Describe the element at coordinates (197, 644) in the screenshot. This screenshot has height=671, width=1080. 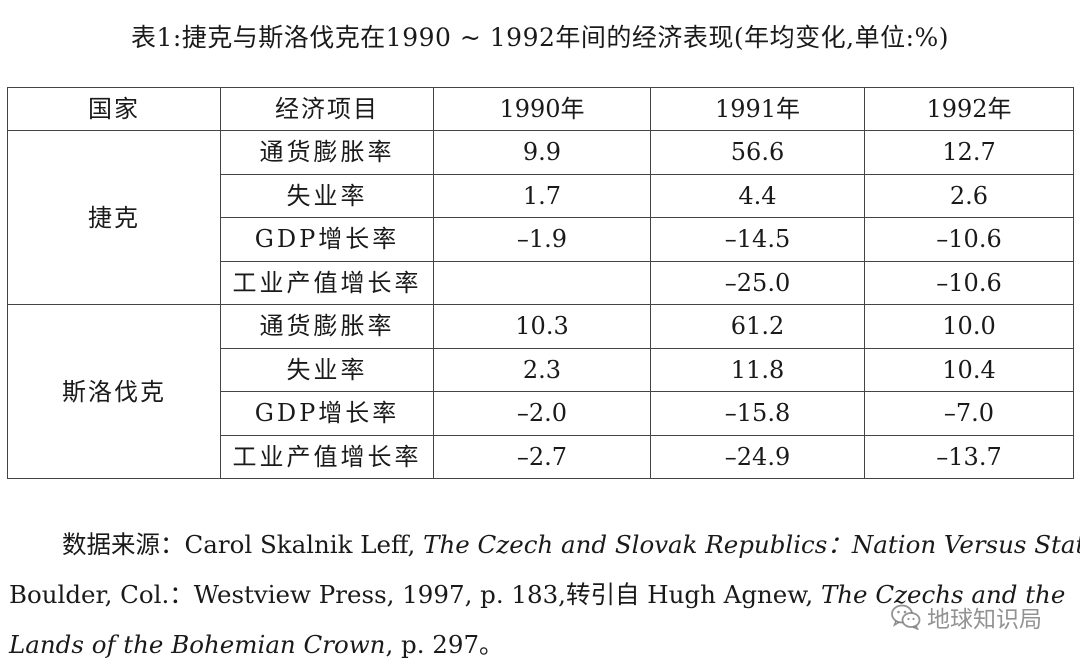
I see `source-book-title-2b: Lands of the Bohemian Crown` at that location.